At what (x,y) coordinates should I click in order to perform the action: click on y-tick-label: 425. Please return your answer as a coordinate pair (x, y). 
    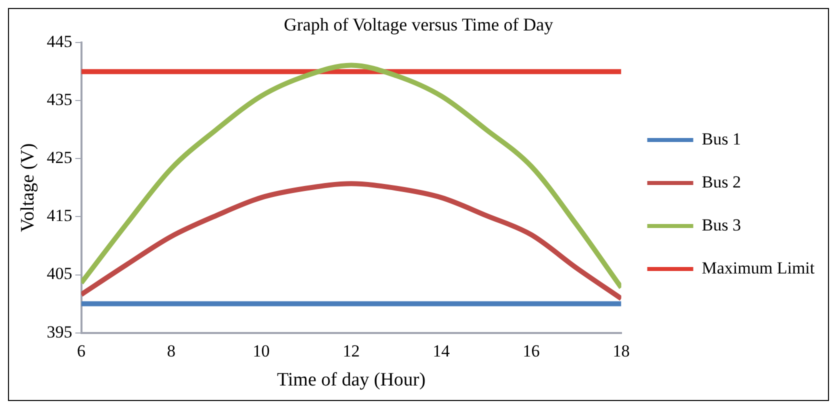
    Looking at the image, I should click on (59, 158).